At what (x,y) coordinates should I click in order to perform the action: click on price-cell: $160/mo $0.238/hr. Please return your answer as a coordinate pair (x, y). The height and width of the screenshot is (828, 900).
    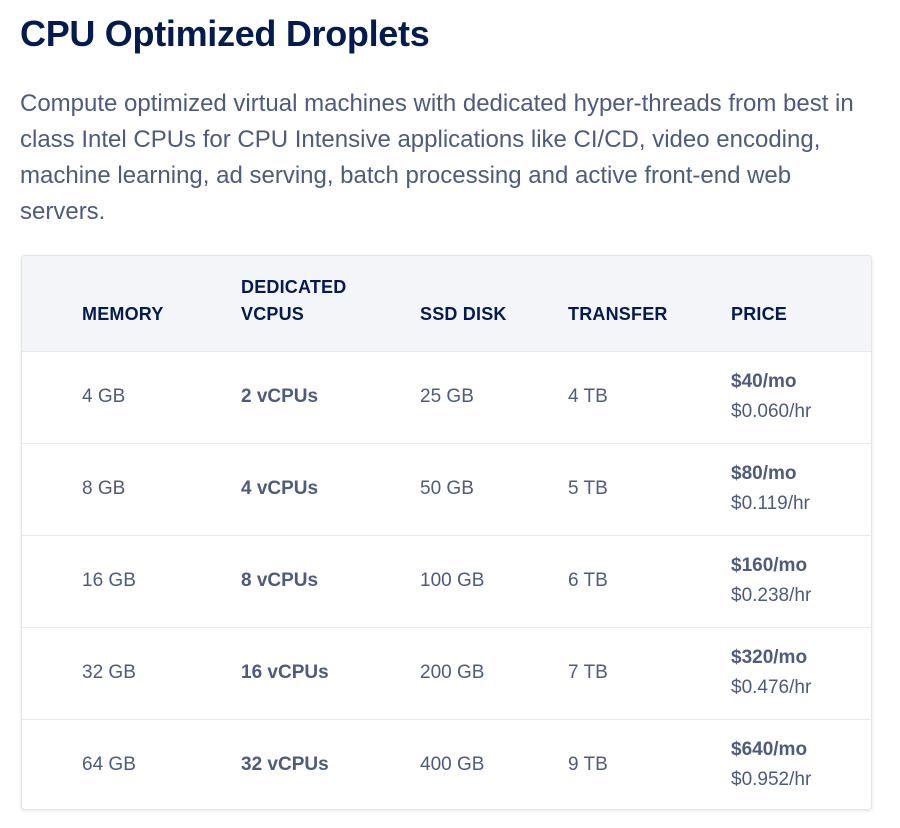
    Looking at the image, I should click on (801, 581).